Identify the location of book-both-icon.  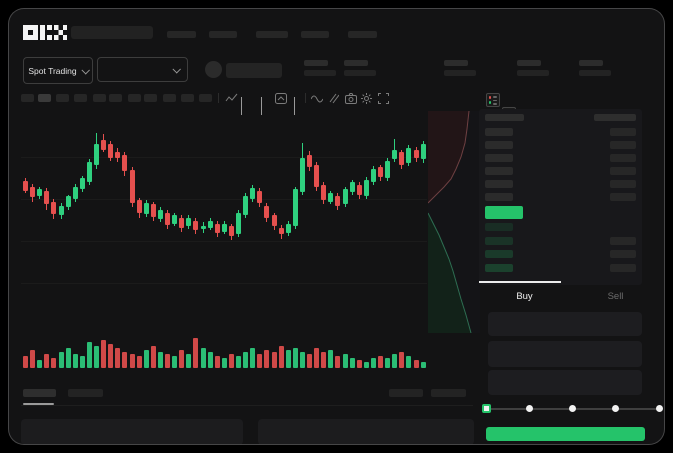
(493, 100).